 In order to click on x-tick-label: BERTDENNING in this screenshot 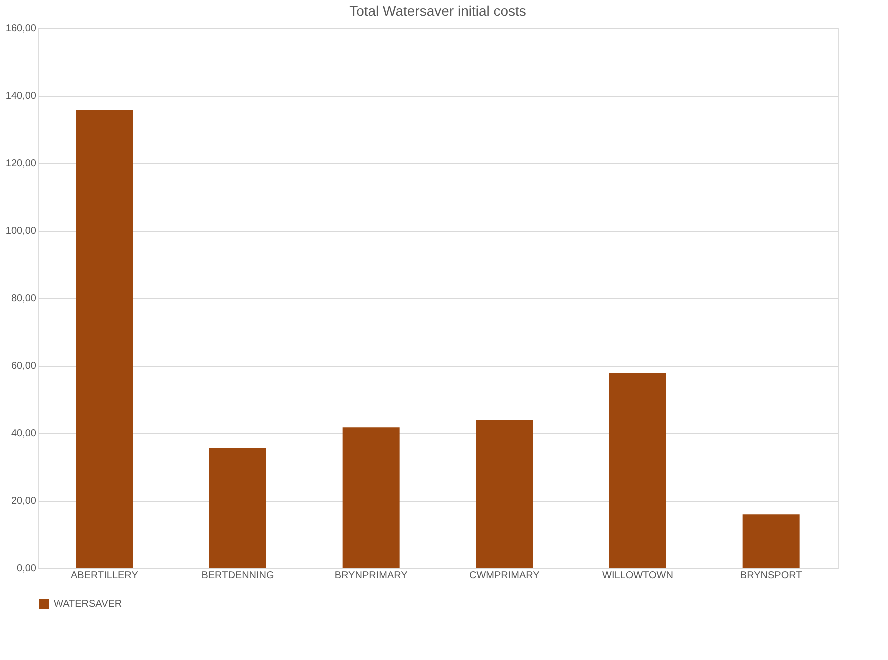, I will do `click(238, 576)`.